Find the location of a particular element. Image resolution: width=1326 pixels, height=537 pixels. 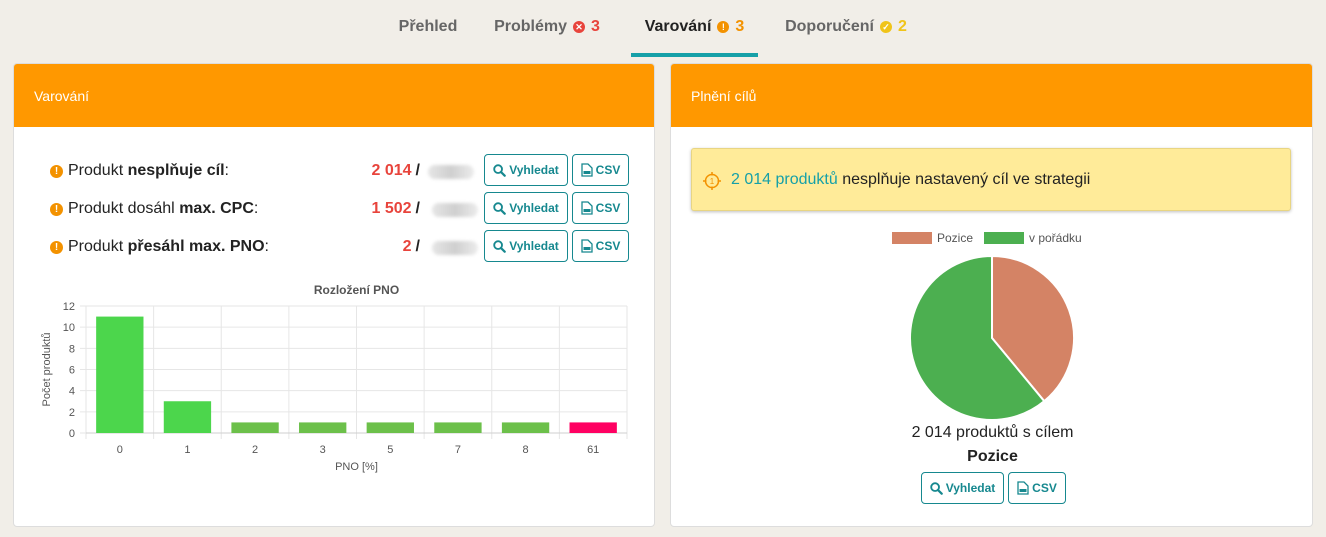

y-tick-label: 10 is located at coordinates (69, 328).